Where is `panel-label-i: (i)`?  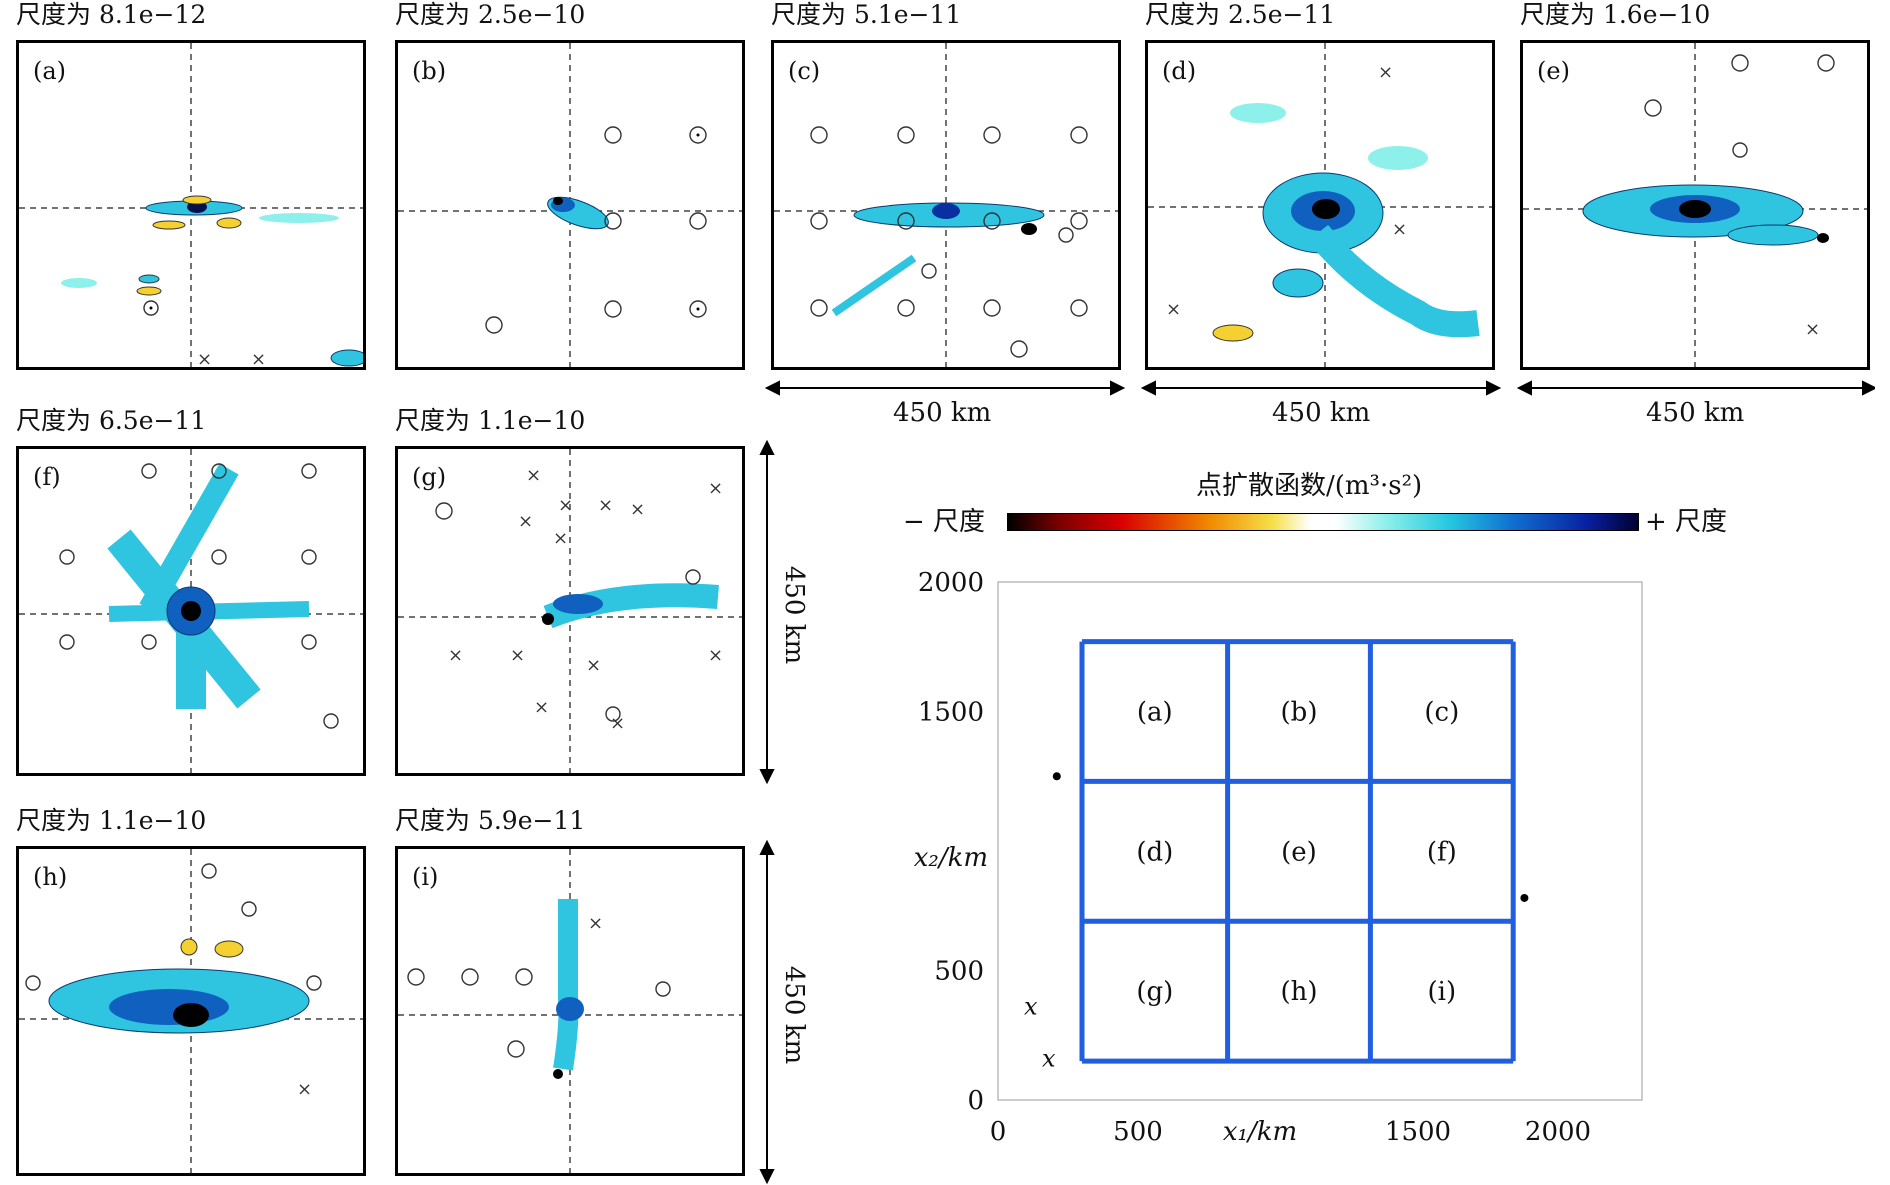 panel-label-i: (i) is located at coordinates (425, 877).